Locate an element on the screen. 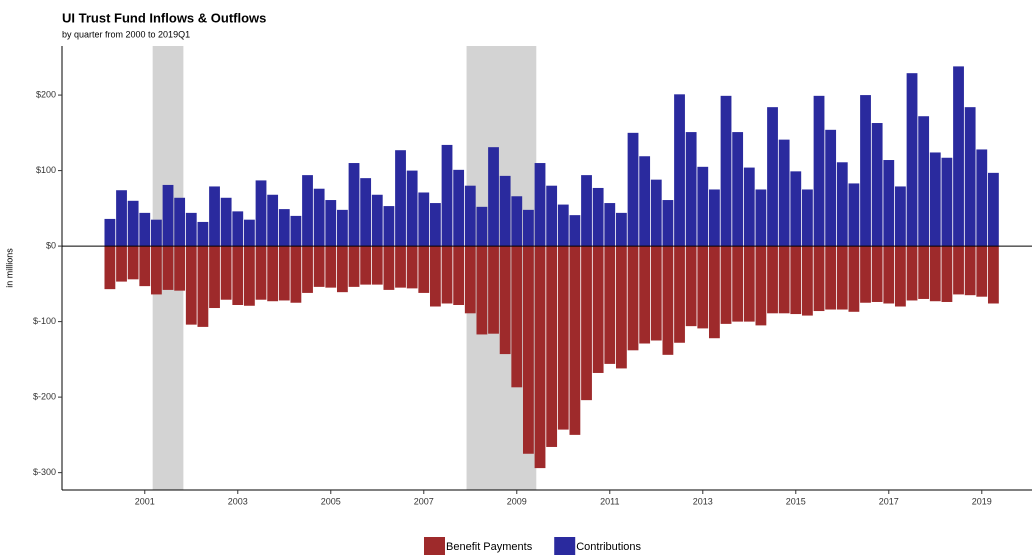 This screenshot has height=556, width=1032. x-tick-label: 2017 is located at coordinates (889, 501).